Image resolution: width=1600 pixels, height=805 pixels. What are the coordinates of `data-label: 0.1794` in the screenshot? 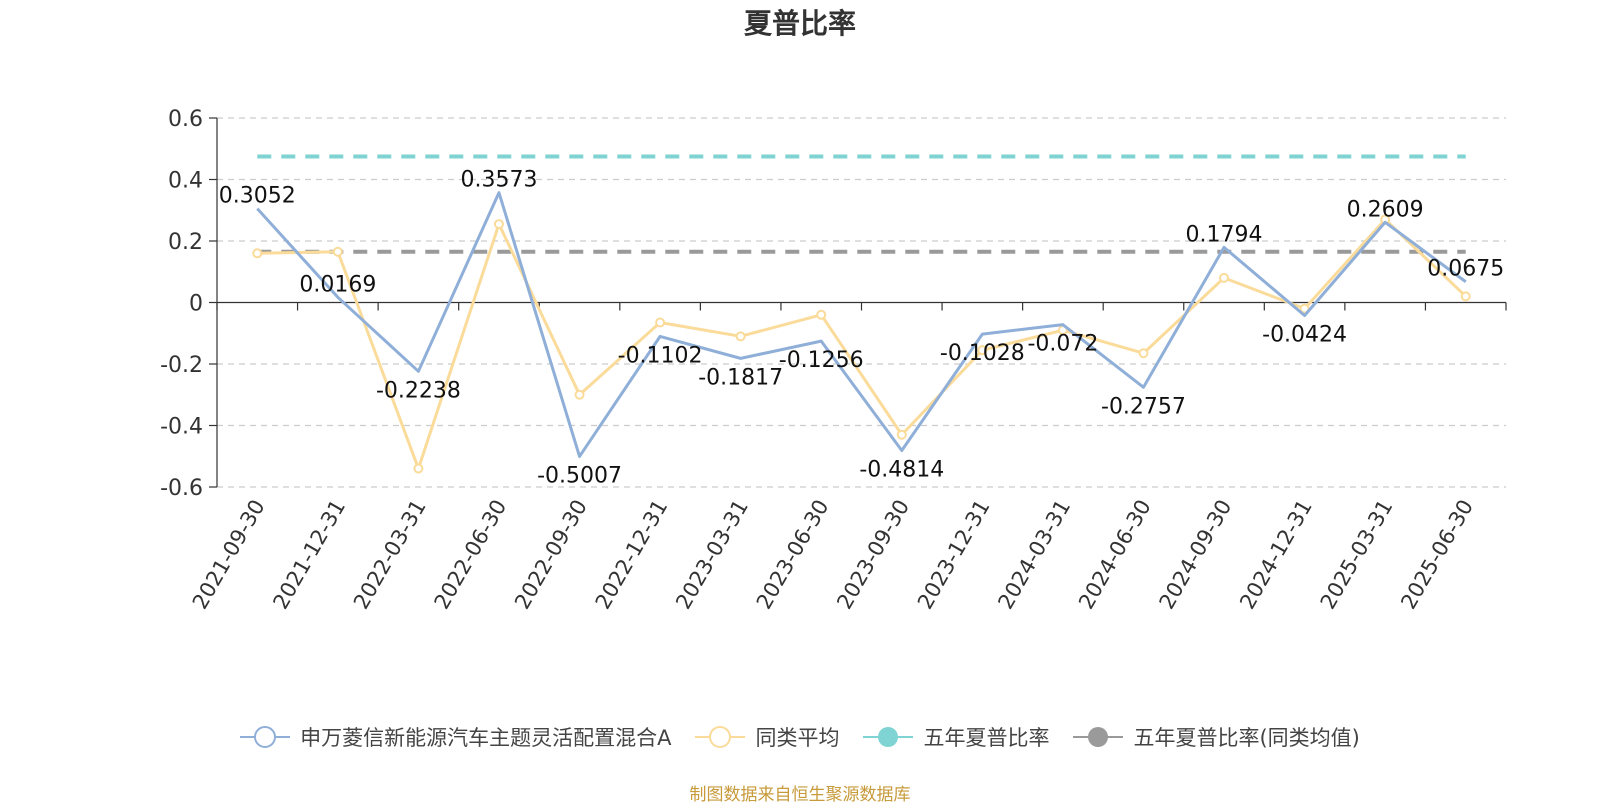 It's located at (1224, 234).